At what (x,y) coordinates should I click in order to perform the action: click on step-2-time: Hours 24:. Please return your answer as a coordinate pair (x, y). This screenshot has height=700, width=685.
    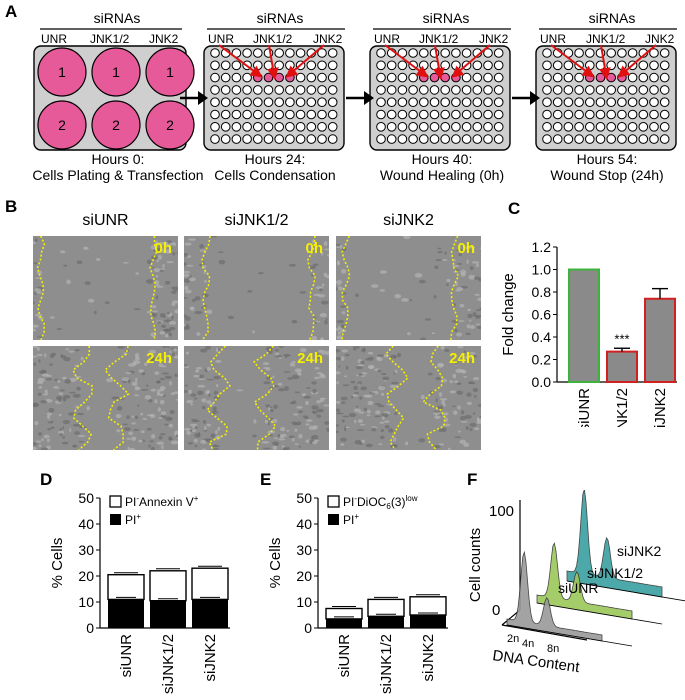
    Looking at the image, I should click on (275, 159).